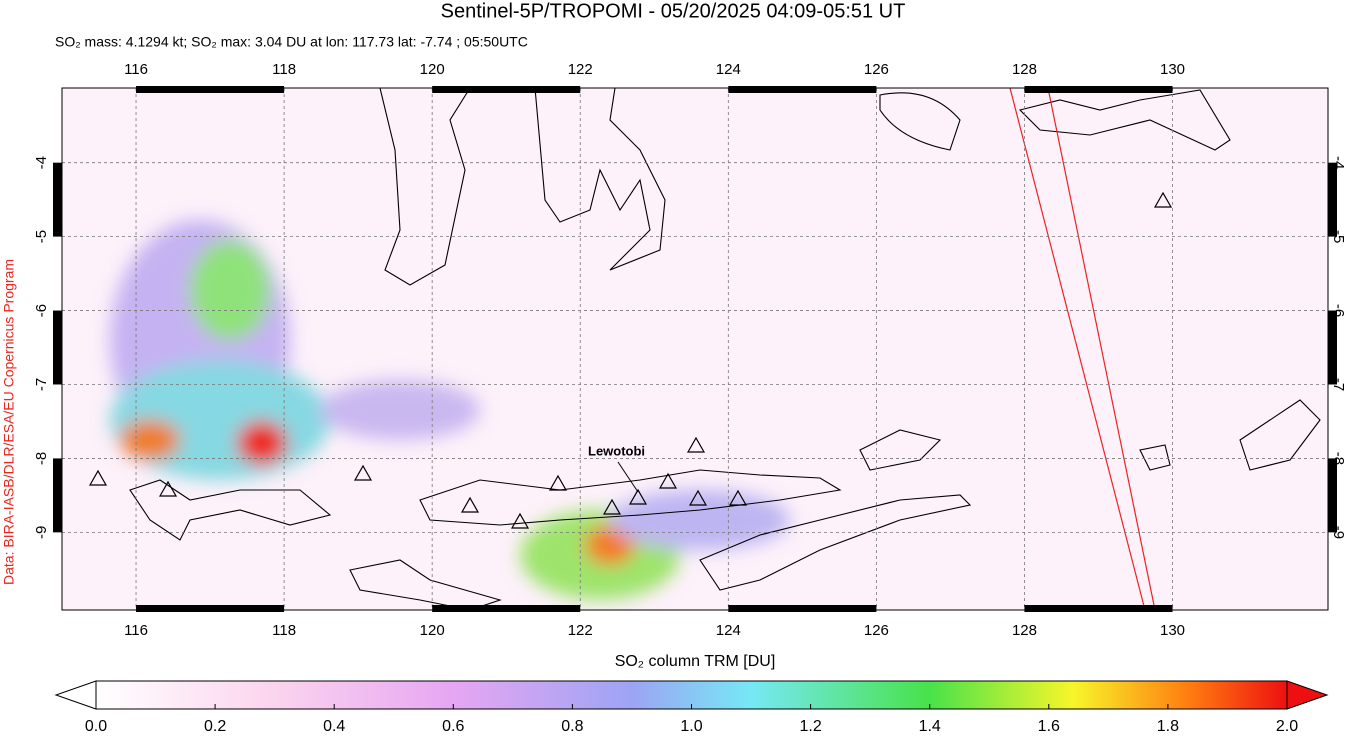  Describe the element at coordinates (1338, 236) in the screenshot. I see `lat-label-right: -5` at that location.